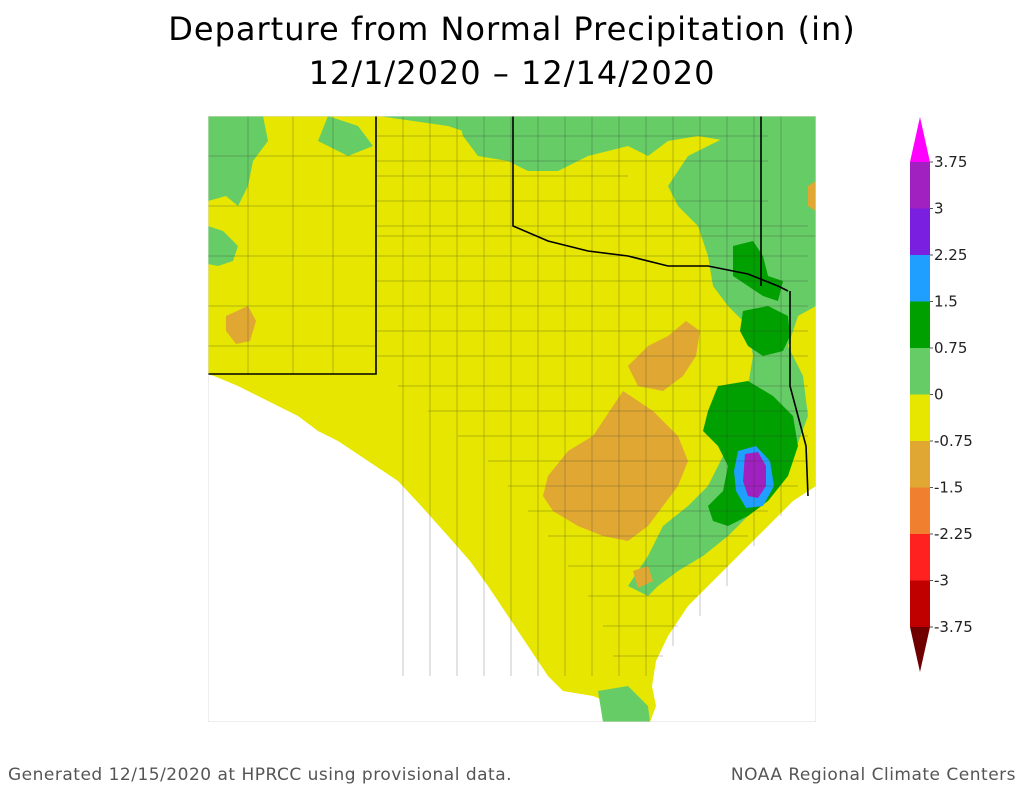 This screenshot has height=791, width=1024. What do you see at coordinates (512, 73) in the screenshot?
I see `map-date-range: 12/1/2020 – 12/14/2020` at bounding box center [512, 73].